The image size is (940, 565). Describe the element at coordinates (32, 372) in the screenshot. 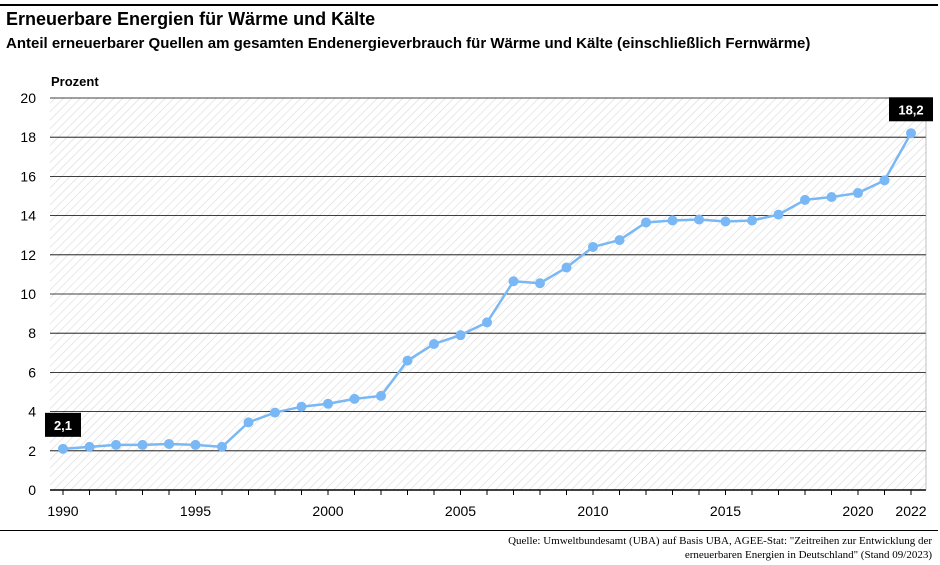

I see `y-tick-label: 6` at that location.